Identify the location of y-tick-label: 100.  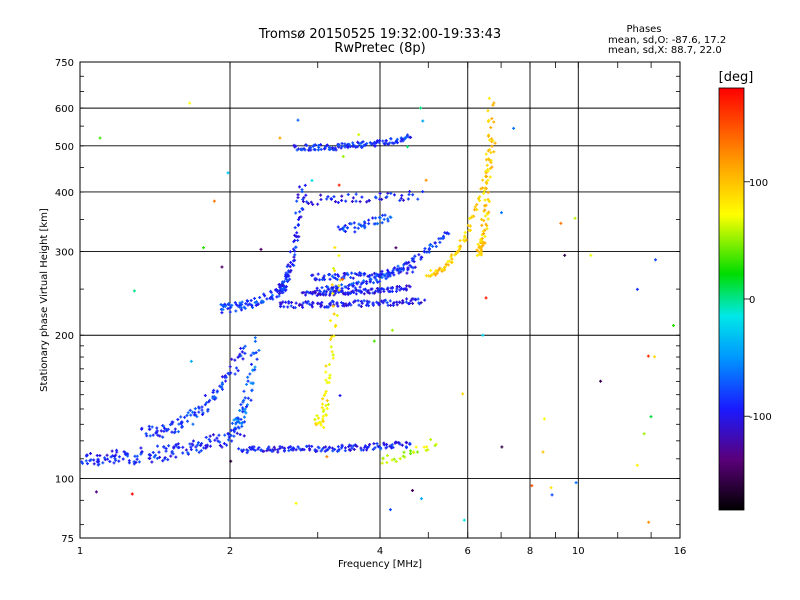
(64, 480).